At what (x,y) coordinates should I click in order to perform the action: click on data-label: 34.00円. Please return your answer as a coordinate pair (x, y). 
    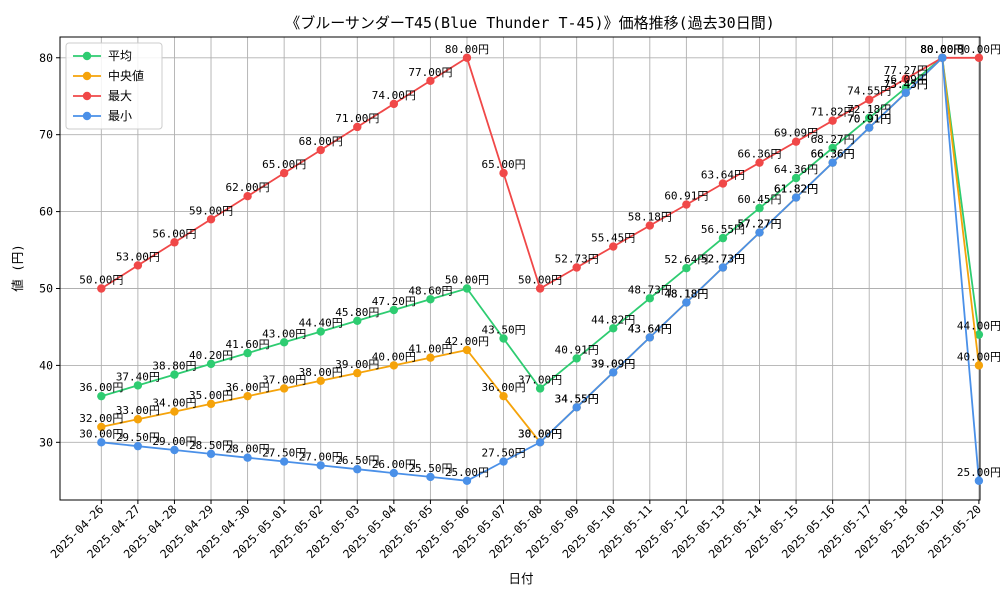
    Looking at the image, I should click on (174, 403).